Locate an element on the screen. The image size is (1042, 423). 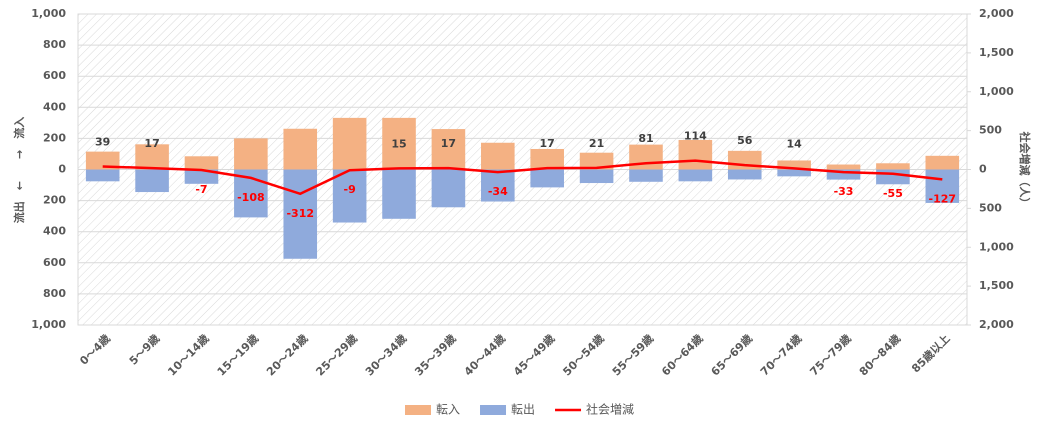
x-tick-label: 80～84歳 is located at coordinates (879, 354).